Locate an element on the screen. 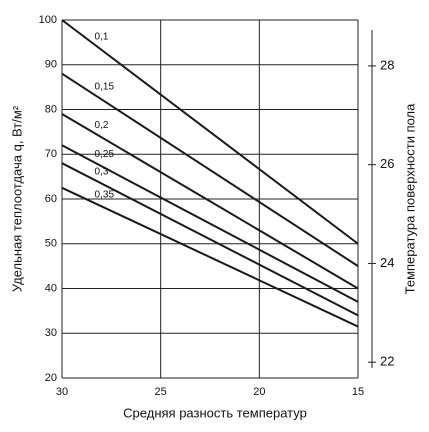  x-tick-label: 25 is located at coordinates (161, 392).